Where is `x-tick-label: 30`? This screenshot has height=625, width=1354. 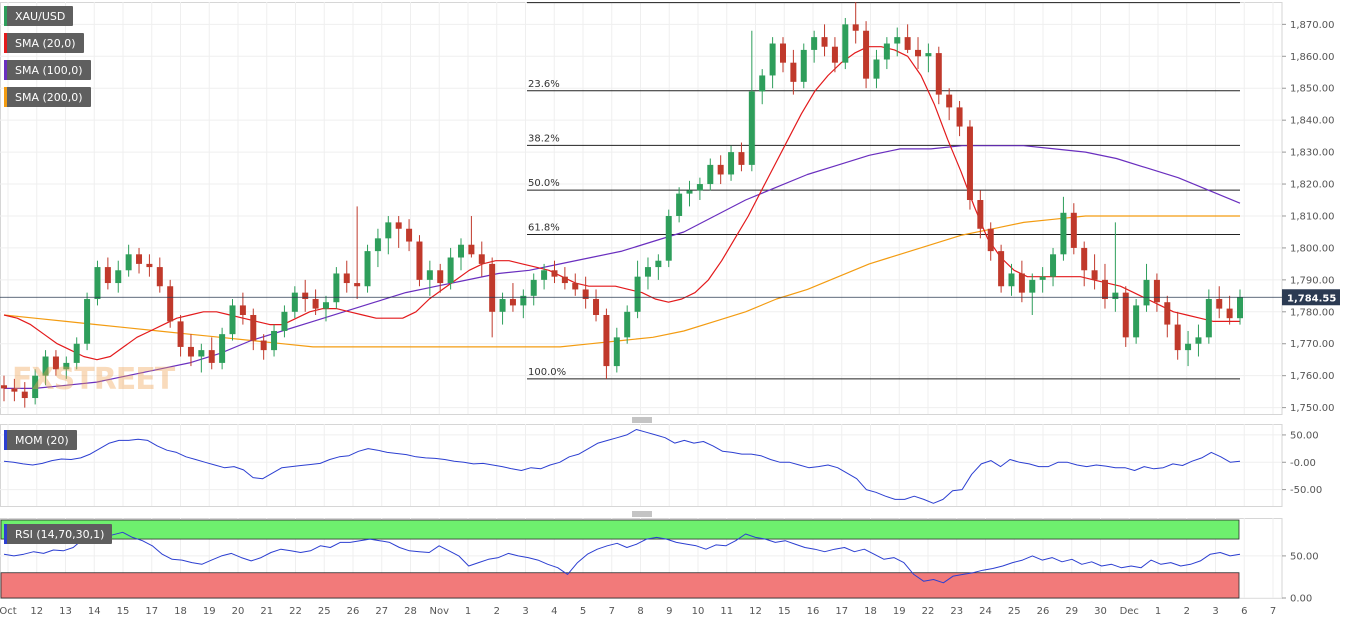 x-tick-label: 30 is located at coordinates (1100, 611).